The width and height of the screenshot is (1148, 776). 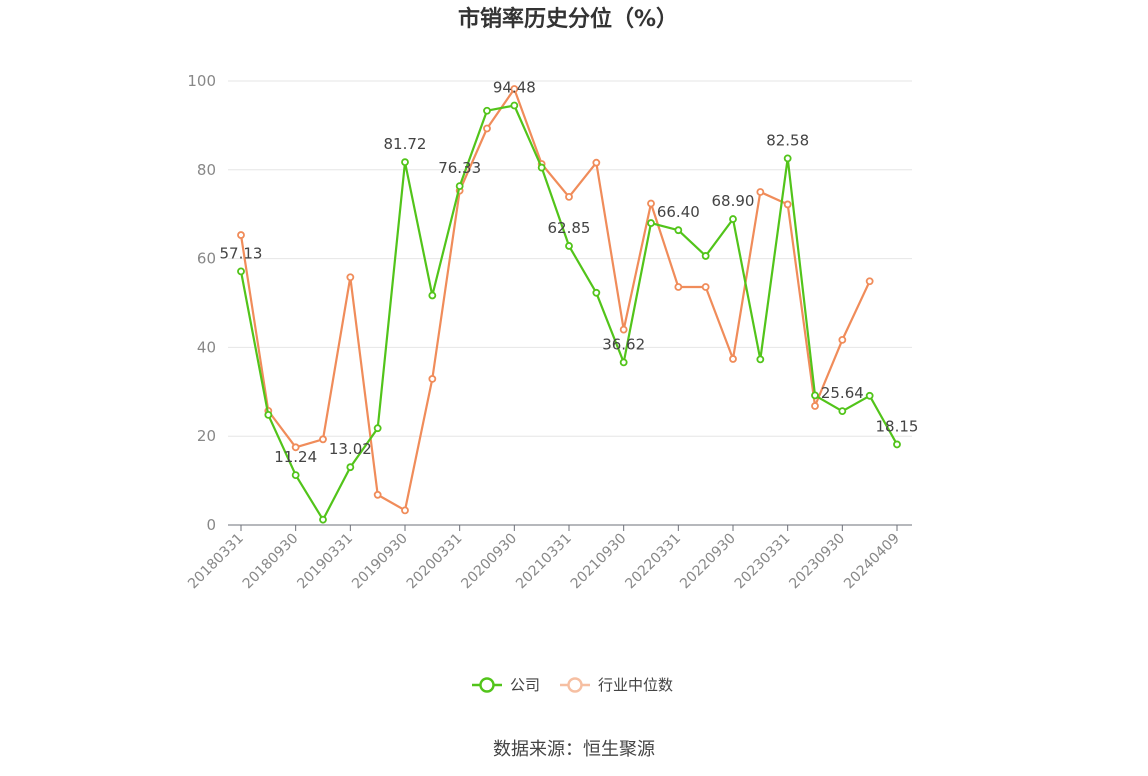 I want to click on y-tick-label: 100, so click(x=201, y=81).